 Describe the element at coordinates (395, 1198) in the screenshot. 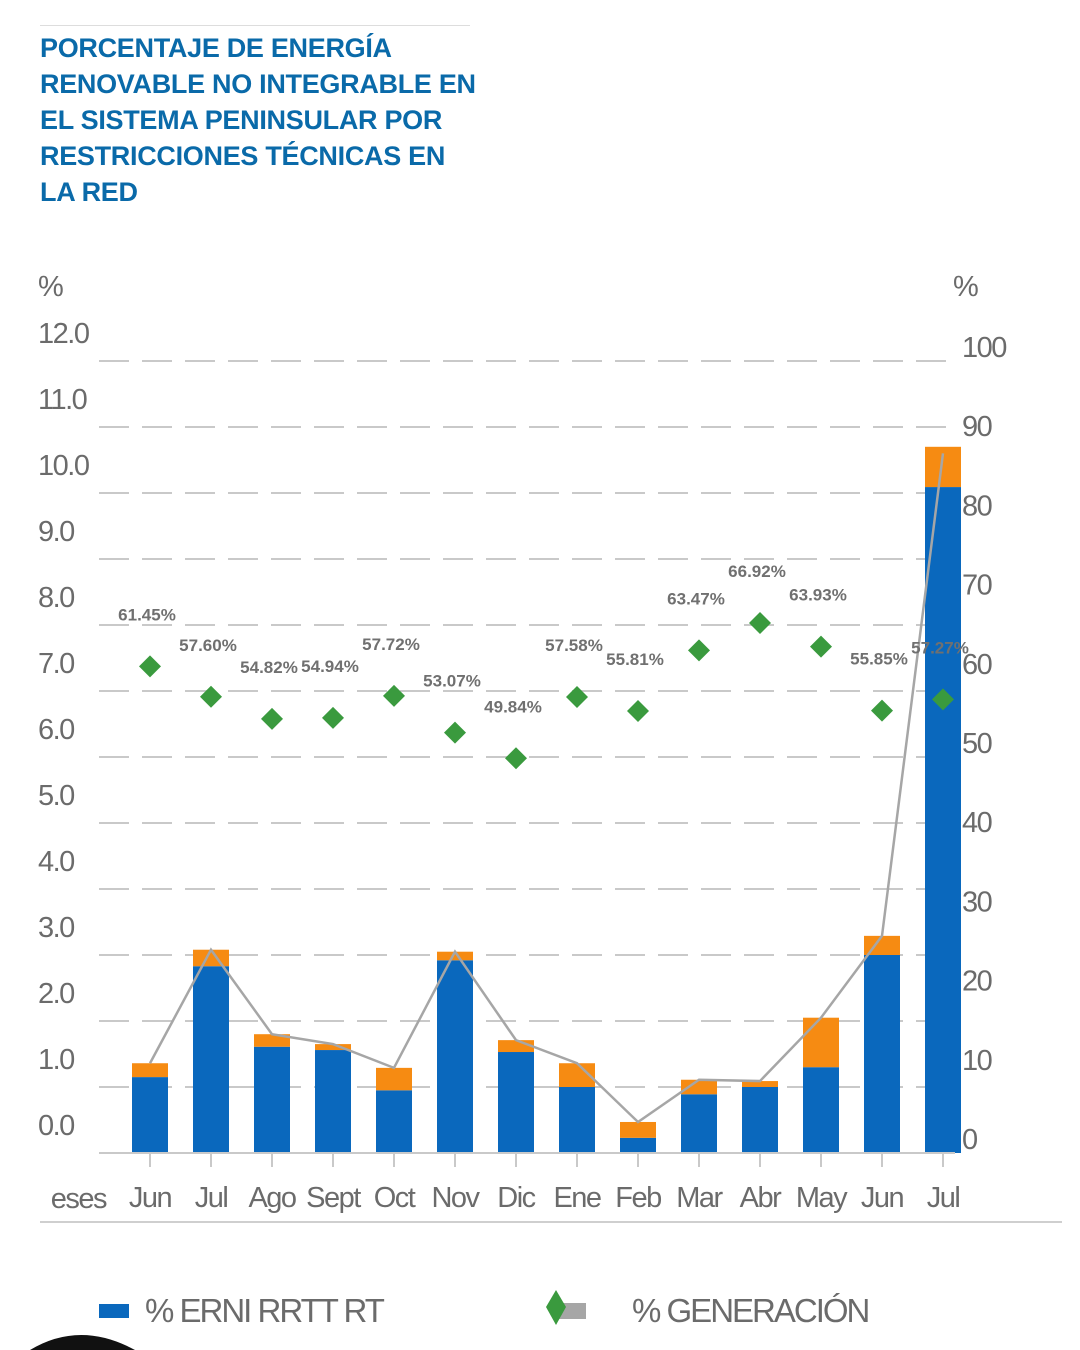

I see `x-tick-label: Oct` at that location.